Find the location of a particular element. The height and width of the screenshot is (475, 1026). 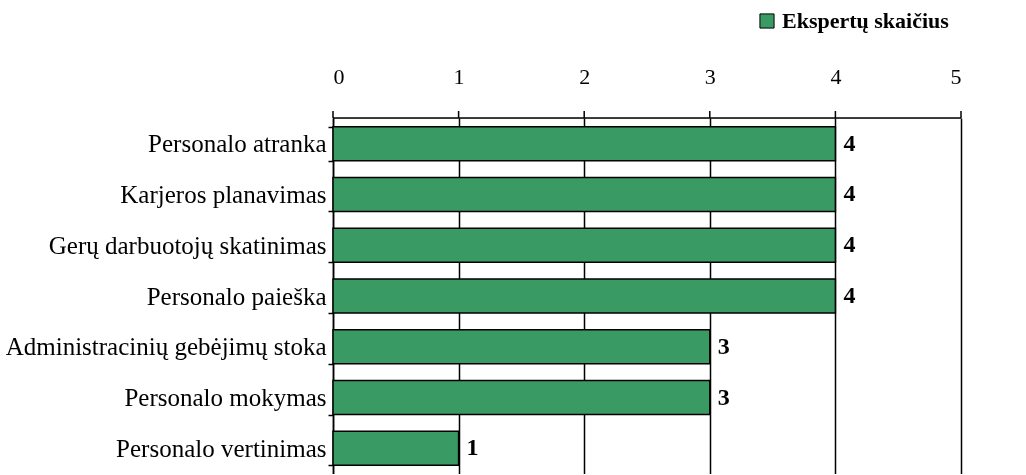

x-tick-label: 4 is located at coordinates (836, 76).